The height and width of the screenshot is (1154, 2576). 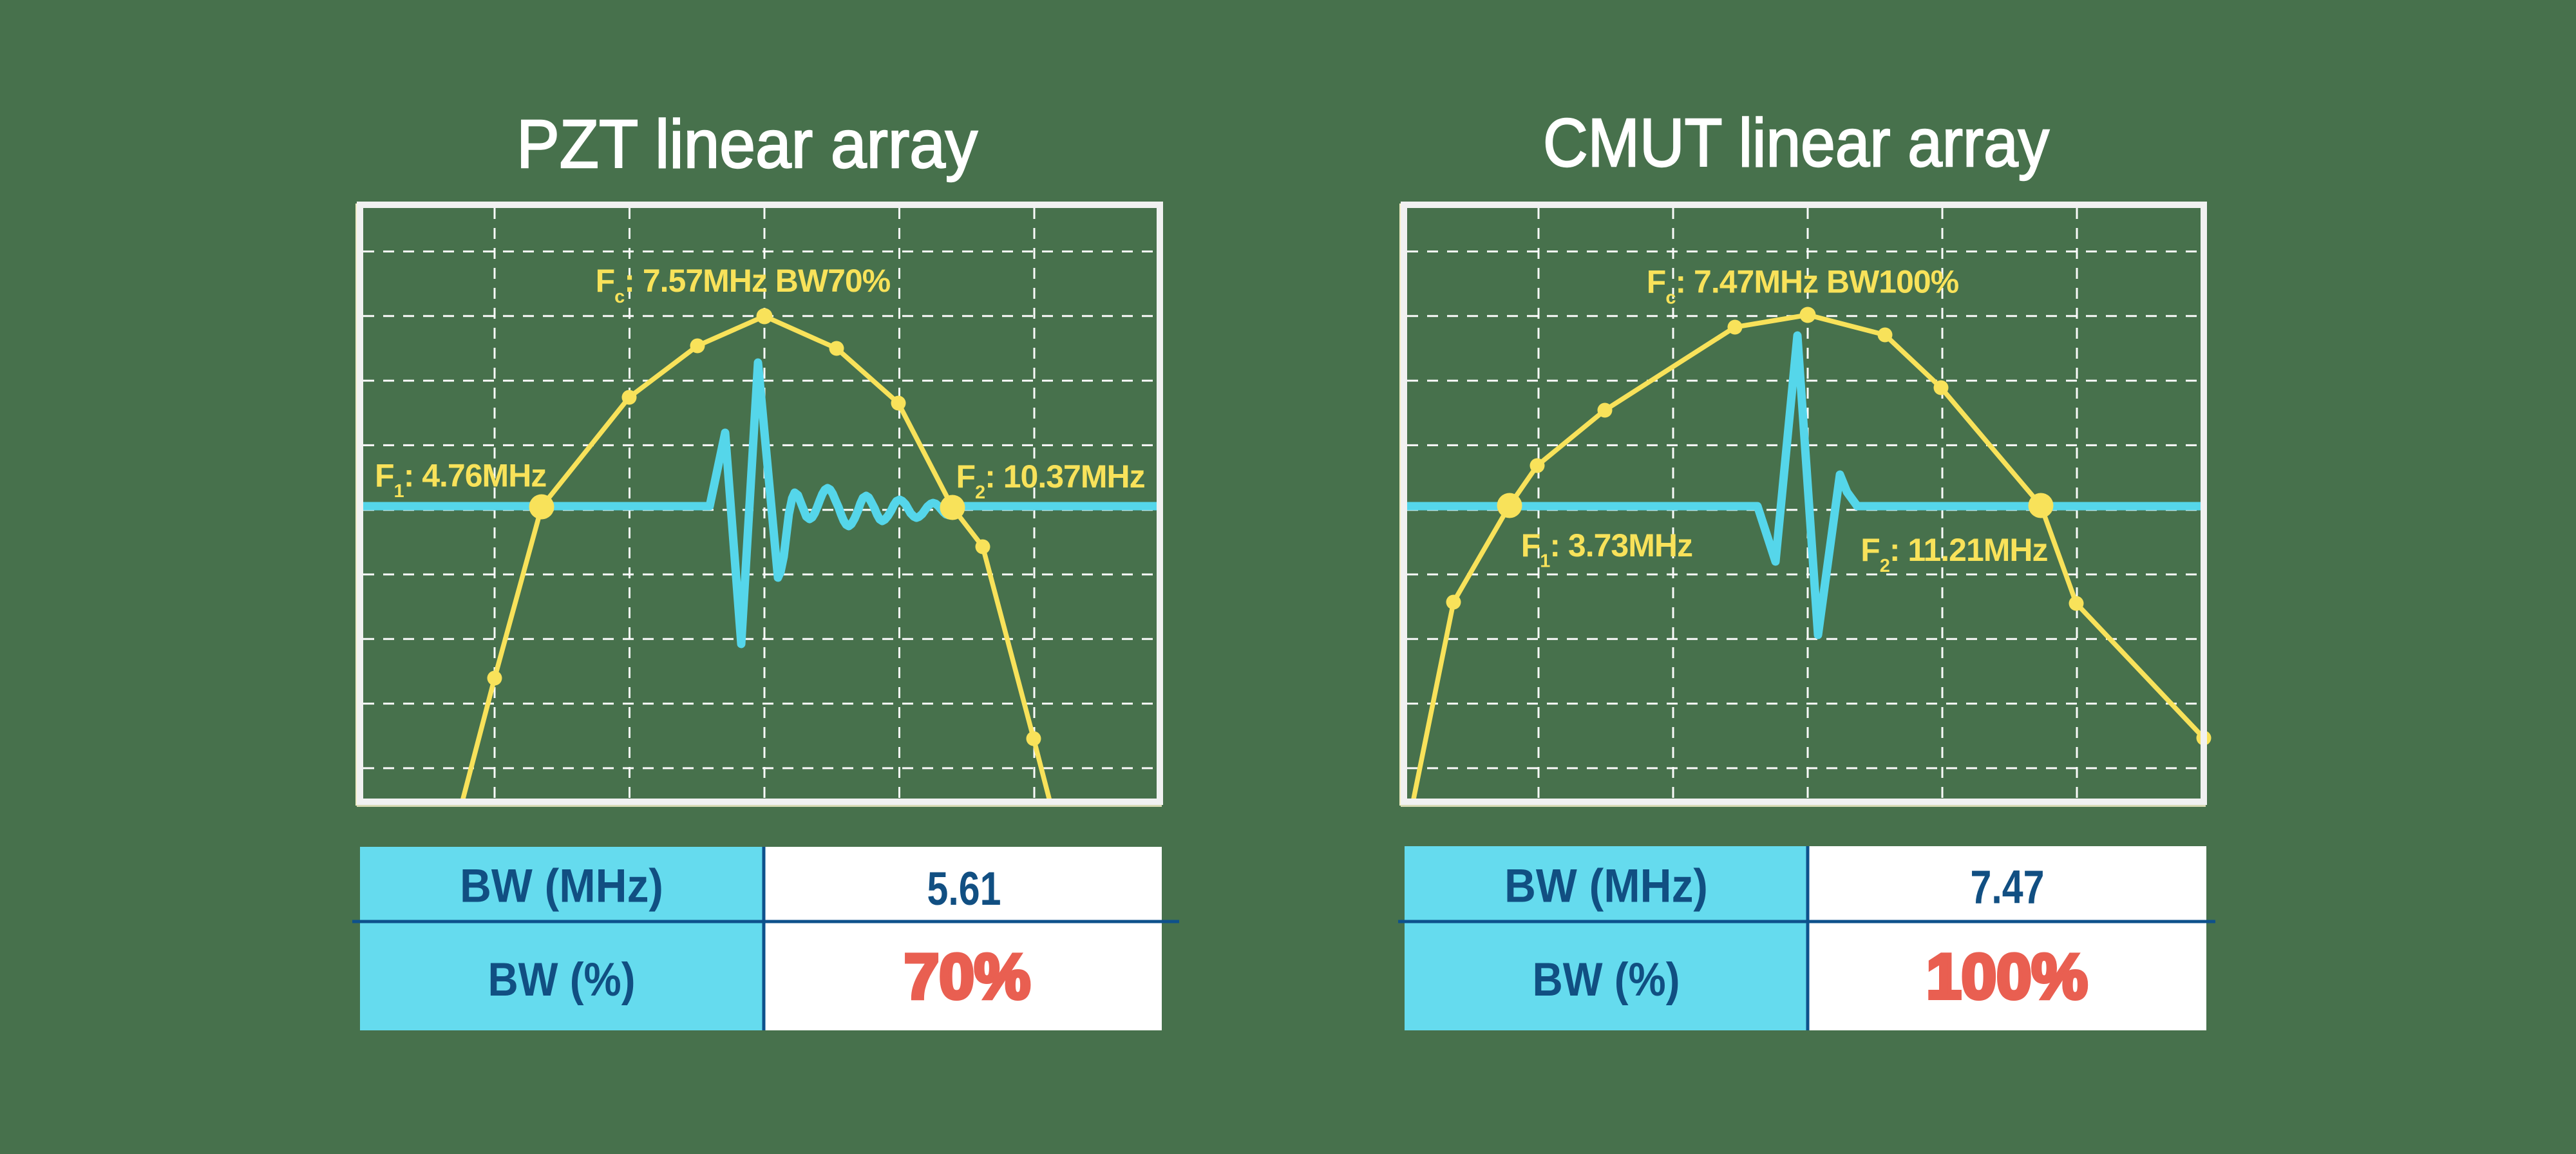 What do you see at coordinates (1796, 143) in the screenshot?
I see `svg-text: CMUT linear array` at bounding box center [1796, 143].